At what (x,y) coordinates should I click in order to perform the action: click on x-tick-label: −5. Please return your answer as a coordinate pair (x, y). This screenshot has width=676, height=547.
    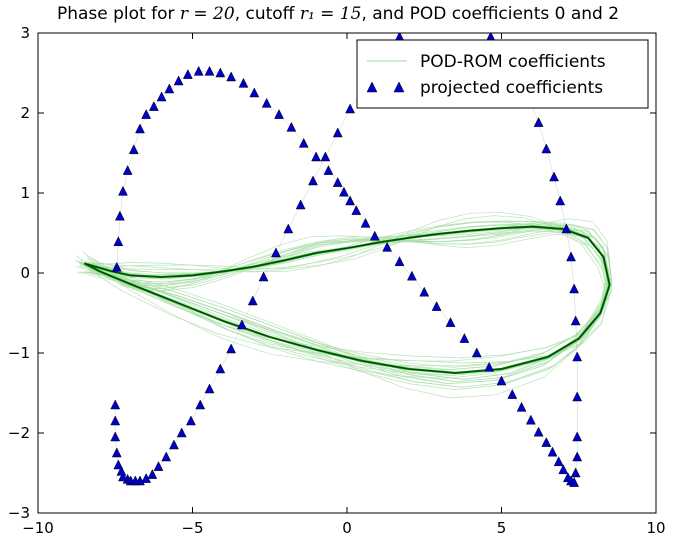
    Looking at the image, I should click on (192, 528).